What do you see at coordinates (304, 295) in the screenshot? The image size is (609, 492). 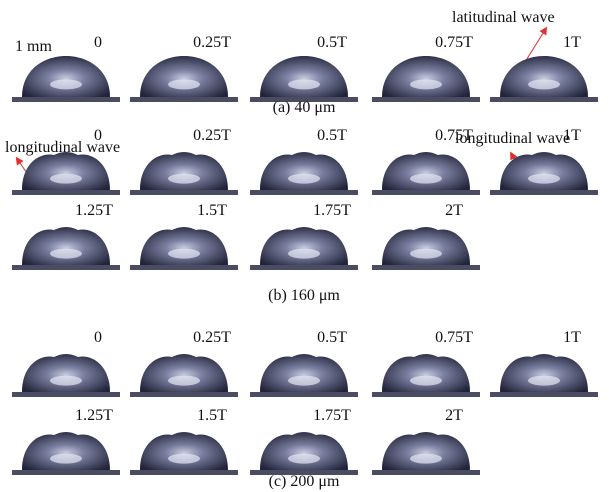 I see `panel-caption: (b) 160 μm` at bounding box center [304, 295].